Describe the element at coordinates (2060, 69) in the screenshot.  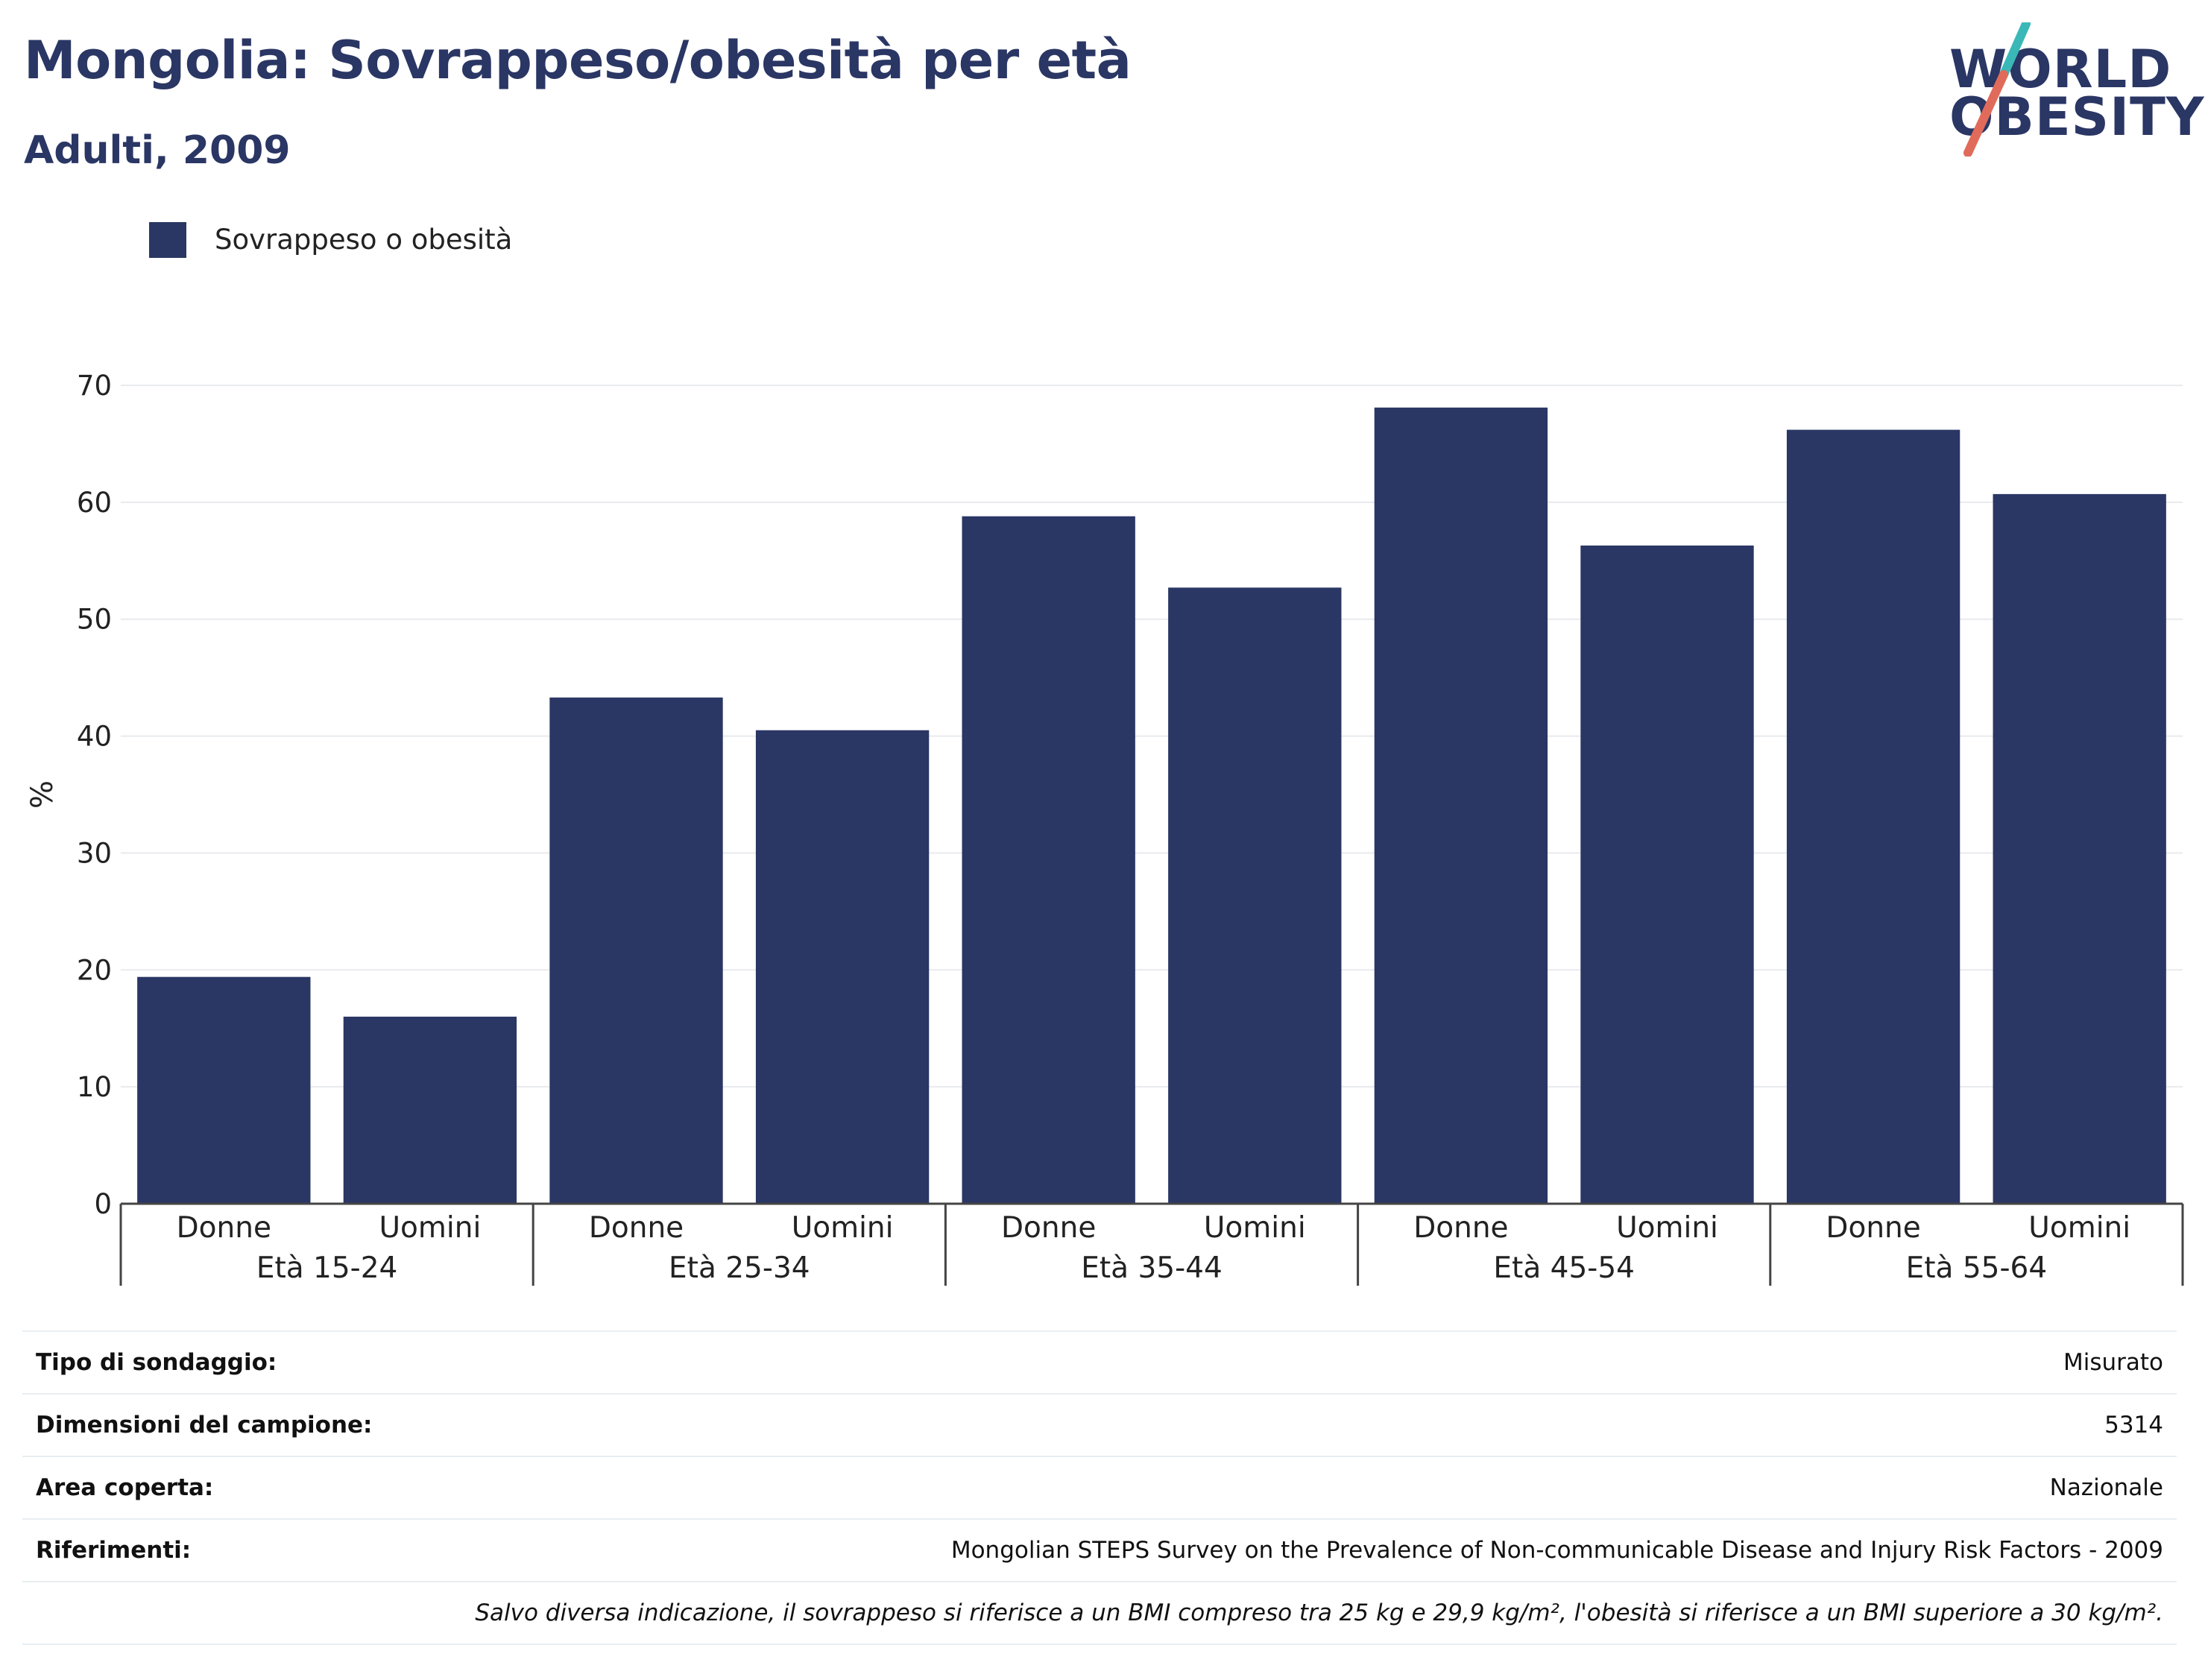
I see `logo-text-world: WORLD` at that location.